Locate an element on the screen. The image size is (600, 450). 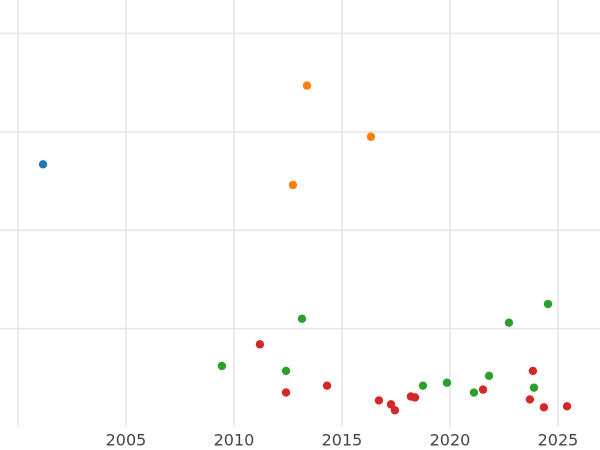
x-tick-label: 2020 is located at coordinates (450, 440).